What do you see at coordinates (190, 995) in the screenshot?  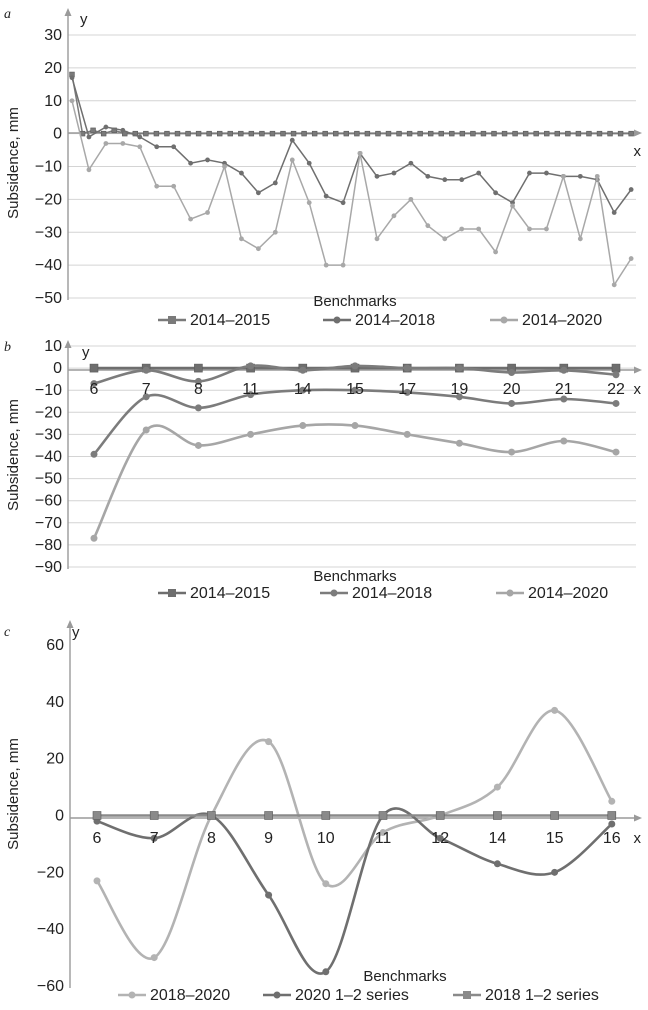 I see `legend-label: 2018–2020` at bounding box center [190, 995].